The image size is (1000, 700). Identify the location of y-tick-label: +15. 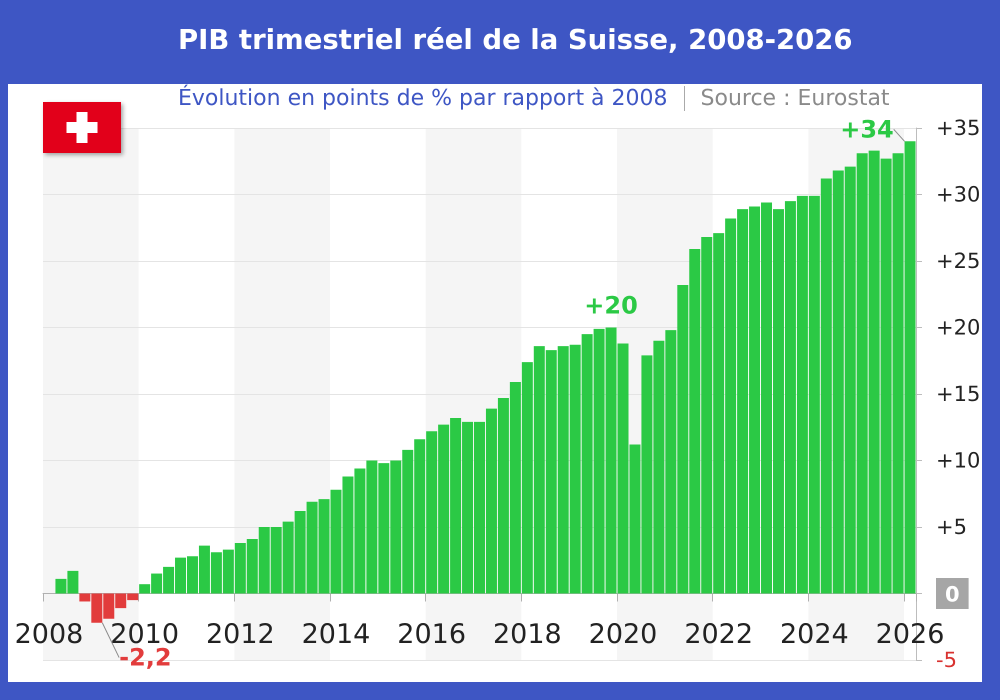
(958, 394).